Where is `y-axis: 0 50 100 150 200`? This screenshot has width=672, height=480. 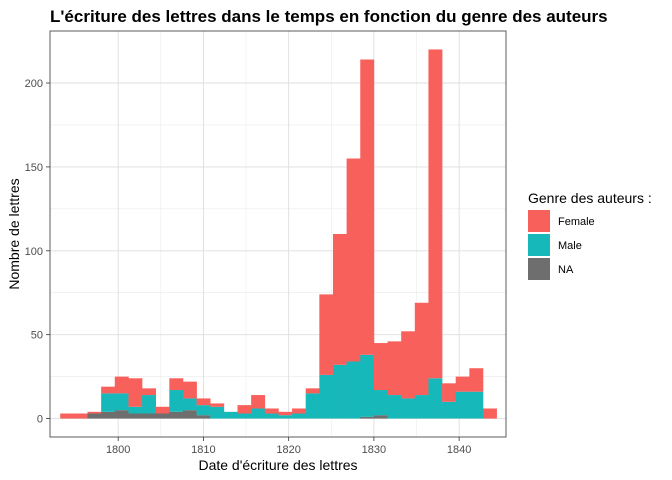
y-axis: 0 50 100 150 200 is located at coordinates (37, 252).